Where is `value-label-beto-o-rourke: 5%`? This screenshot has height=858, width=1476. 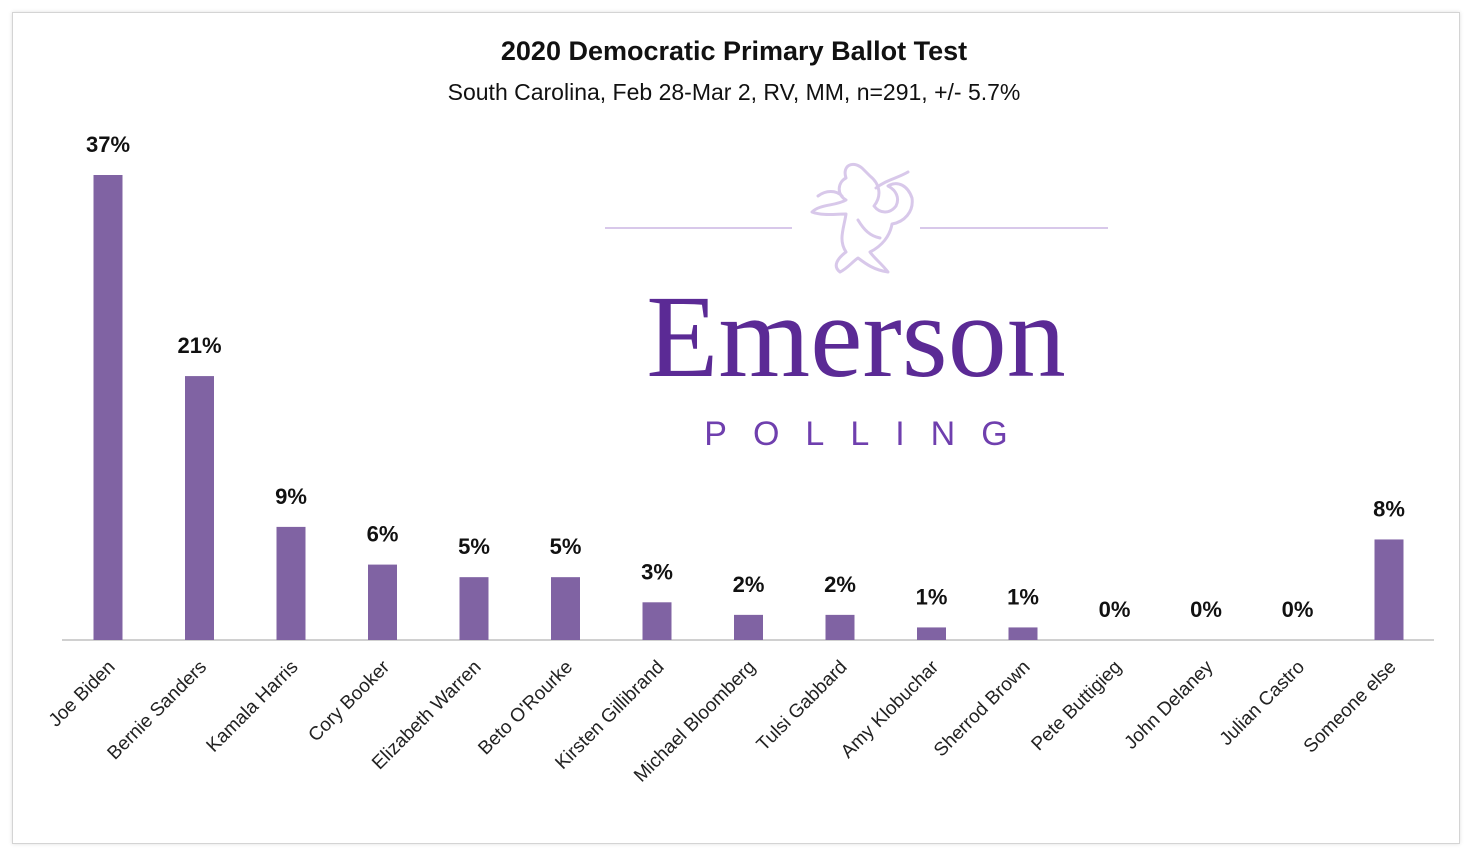
value-label-beto-o-rourke: 5% is located at coordinates (566, 546).